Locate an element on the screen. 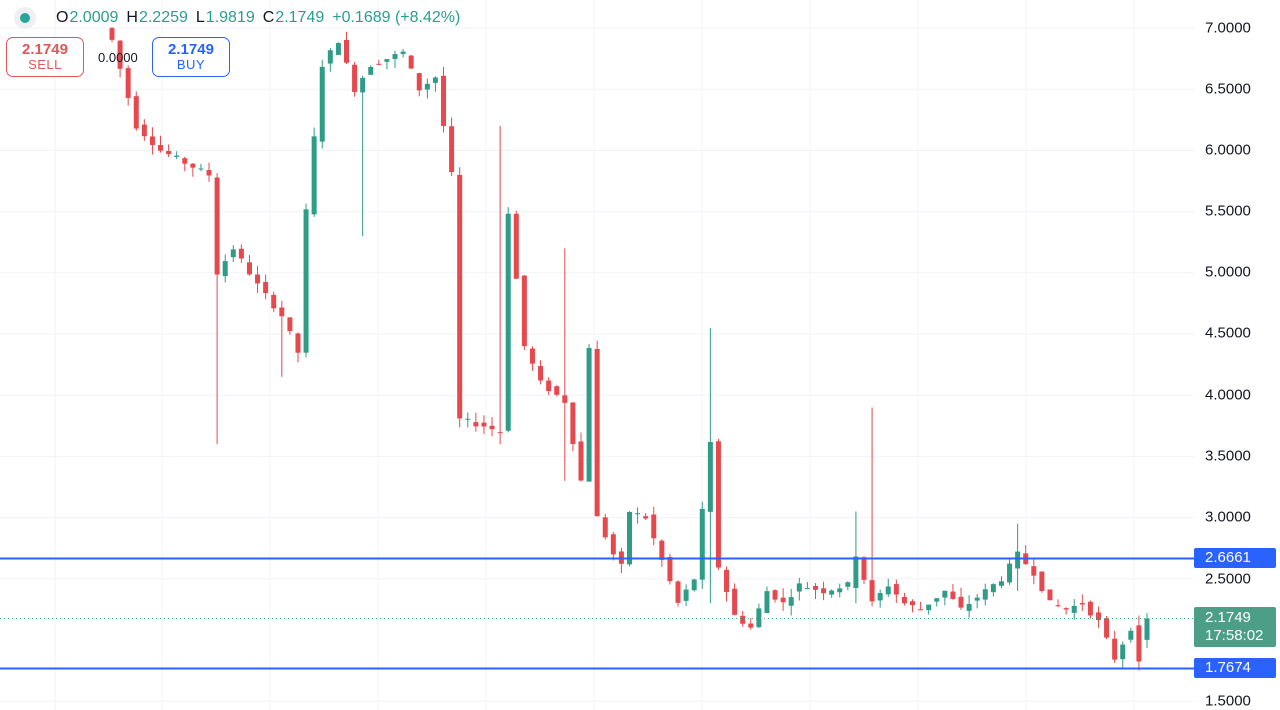 This screenshot has height=710, width=1280. high-key: H is located at coordinates (132, 17).